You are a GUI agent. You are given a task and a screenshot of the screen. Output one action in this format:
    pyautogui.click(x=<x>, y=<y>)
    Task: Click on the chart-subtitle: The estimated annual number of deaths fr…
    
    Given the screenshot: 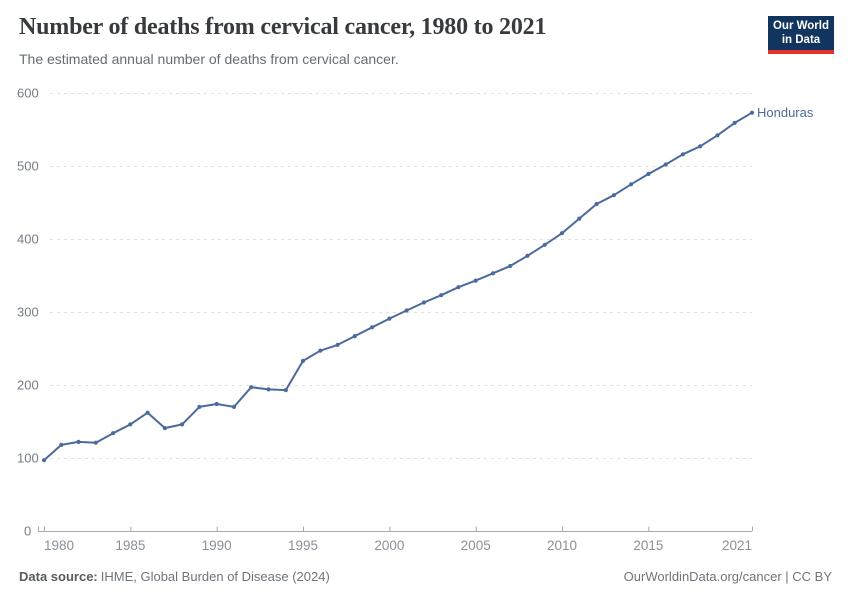 What is the action you would take?
    pyautogui.click(x=209, y=59)
    